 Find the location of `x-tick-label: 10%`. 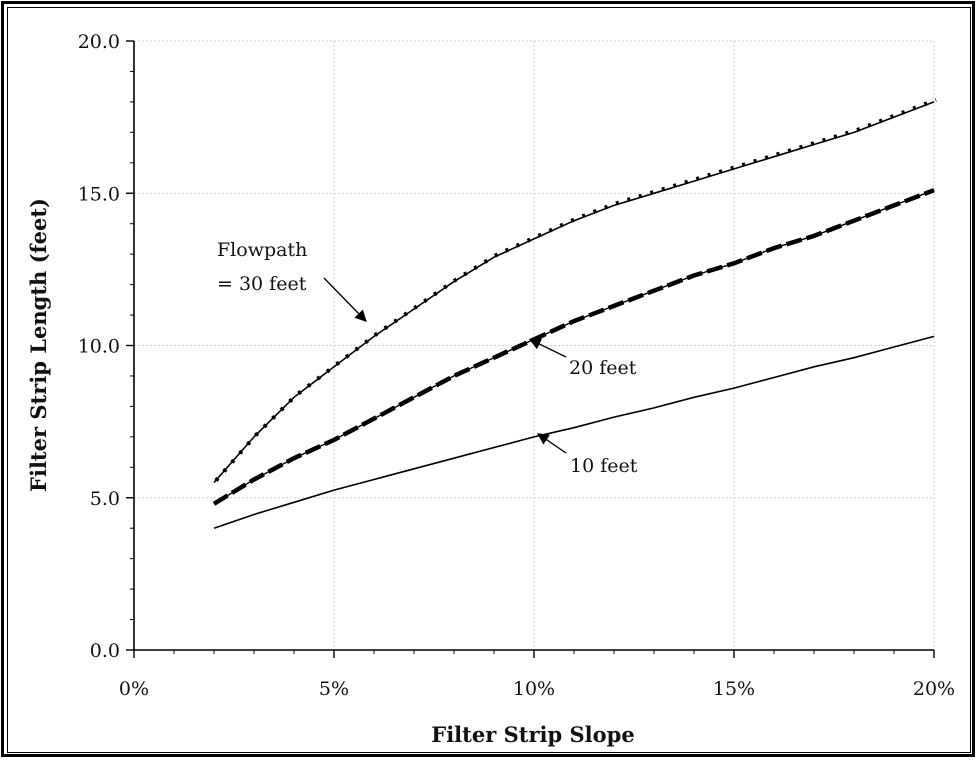

x-tick-label: 10% is located at coordinates (534, 689).